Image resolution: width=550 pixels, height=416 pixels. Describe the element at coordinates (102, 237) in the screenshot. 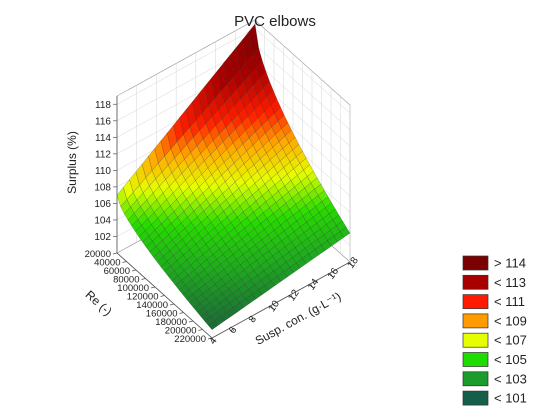

I see `z-tick-label: 102` at that location.